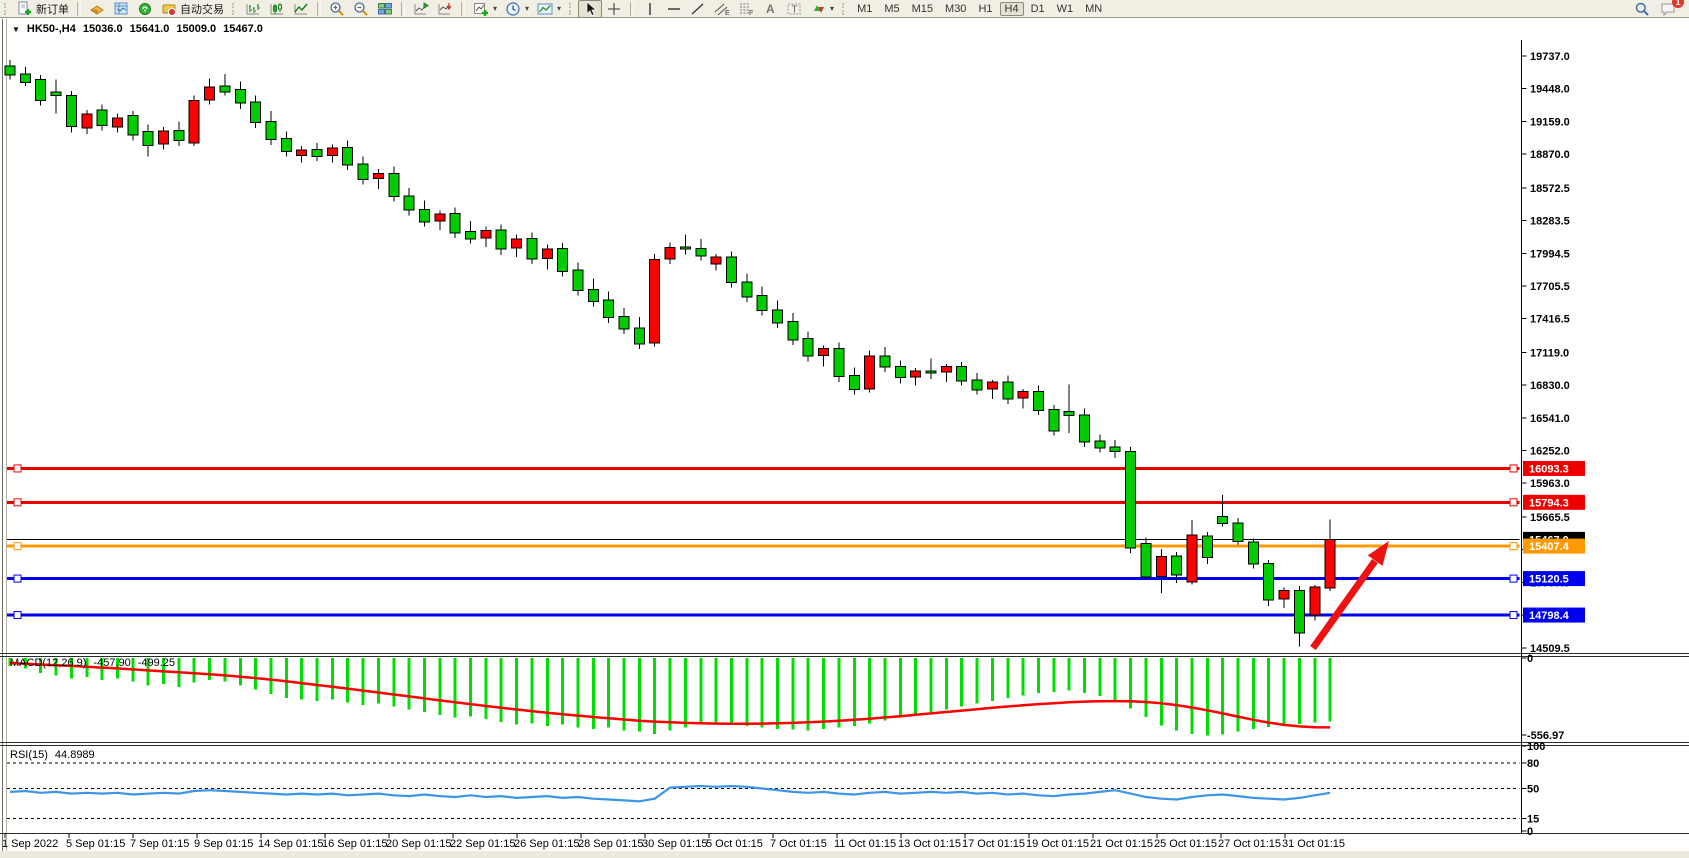 Image resolution: width=1689 pixels, height=858 pixels. Describe the element at coordinates (1533, 790) in the screenshot. I see `svg-text: 50` at that location.